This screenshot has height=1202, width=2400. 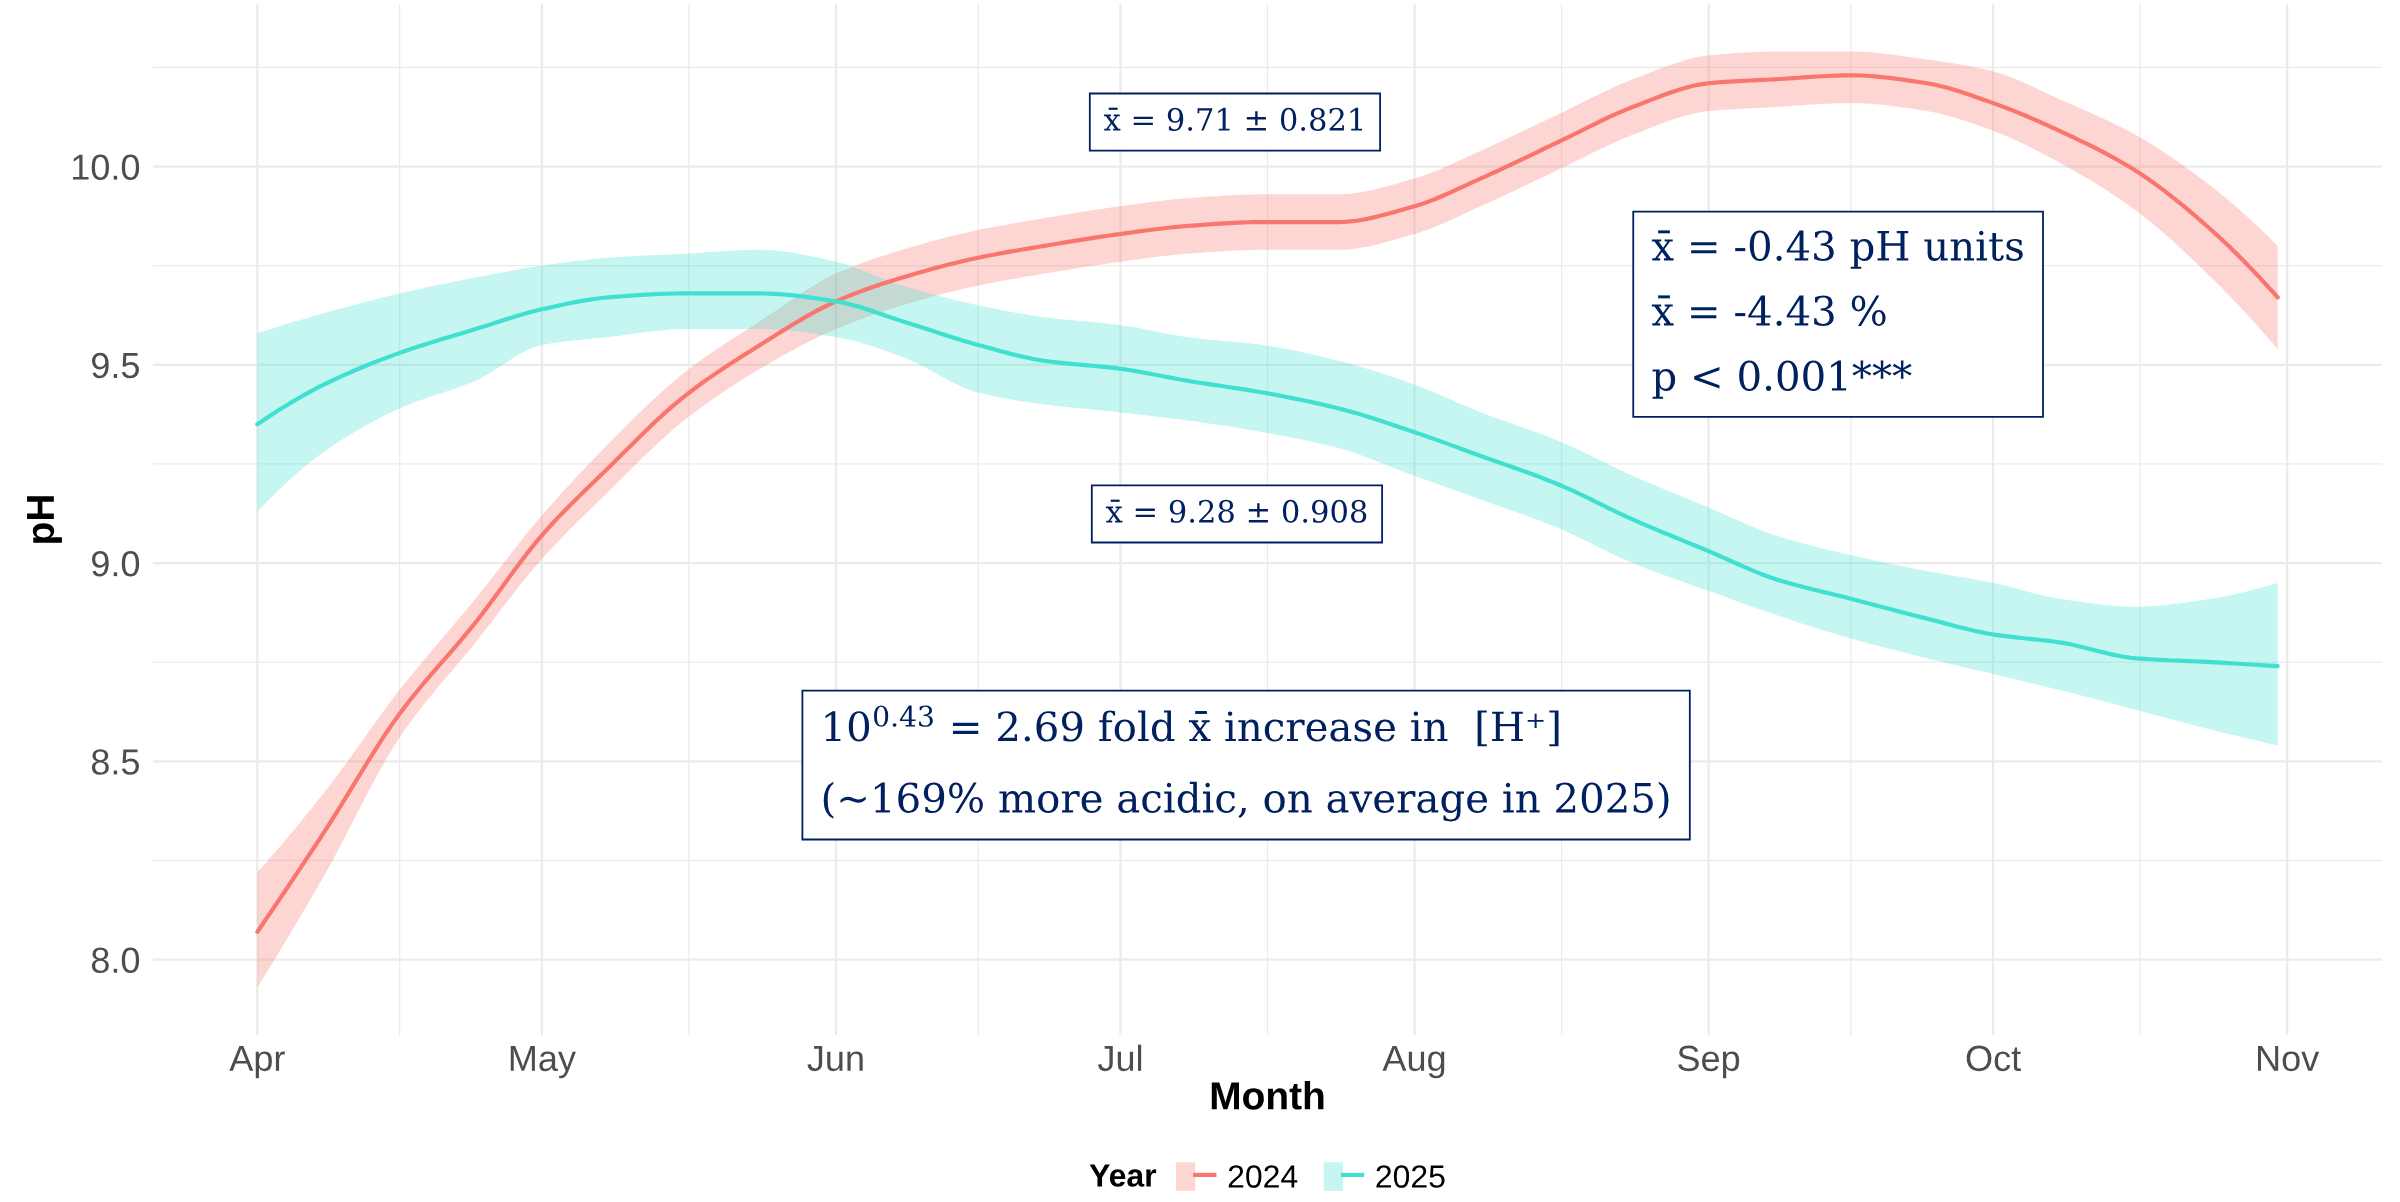 I want to click on y-tick-label: 9.0, so click(x=116, y=563).